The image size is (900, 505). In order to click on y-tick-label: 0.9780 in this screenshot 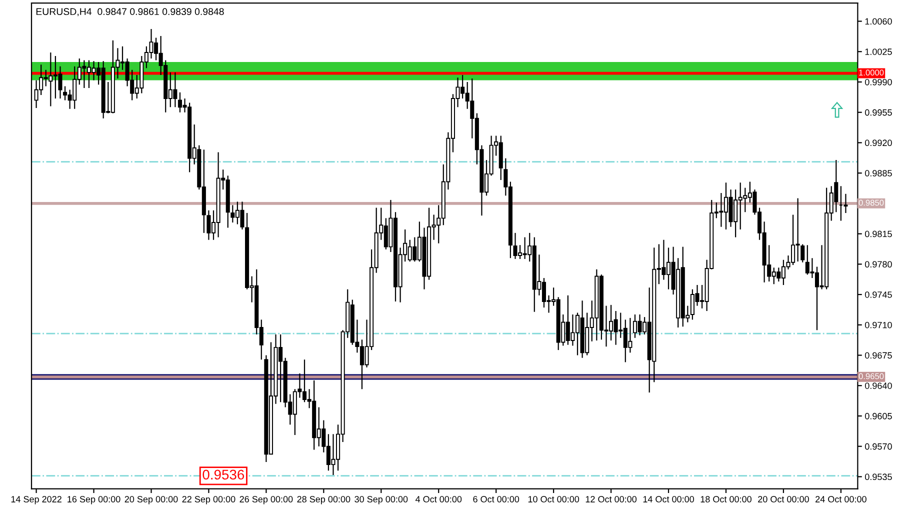, I will do `click(878, 264)`.